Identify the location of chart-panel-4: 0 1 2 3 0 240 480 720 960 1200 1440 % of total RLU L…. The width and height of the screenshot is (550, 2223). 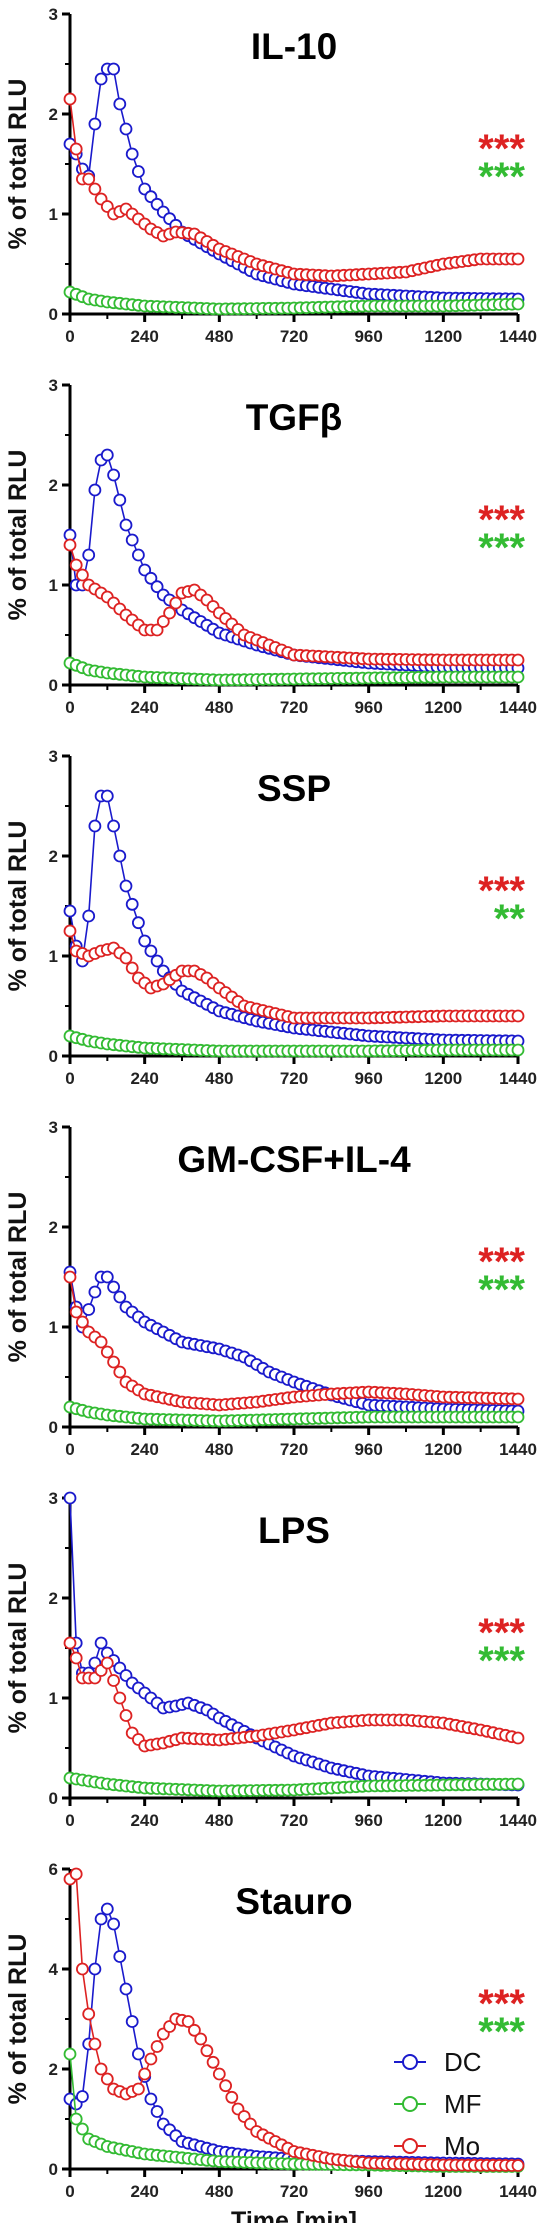
(270, 1659).